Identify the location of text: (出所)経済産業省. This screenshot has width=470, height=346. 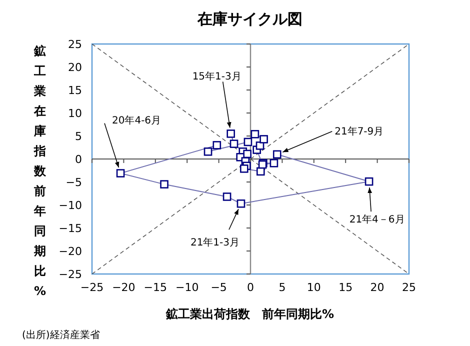
(61, 335).